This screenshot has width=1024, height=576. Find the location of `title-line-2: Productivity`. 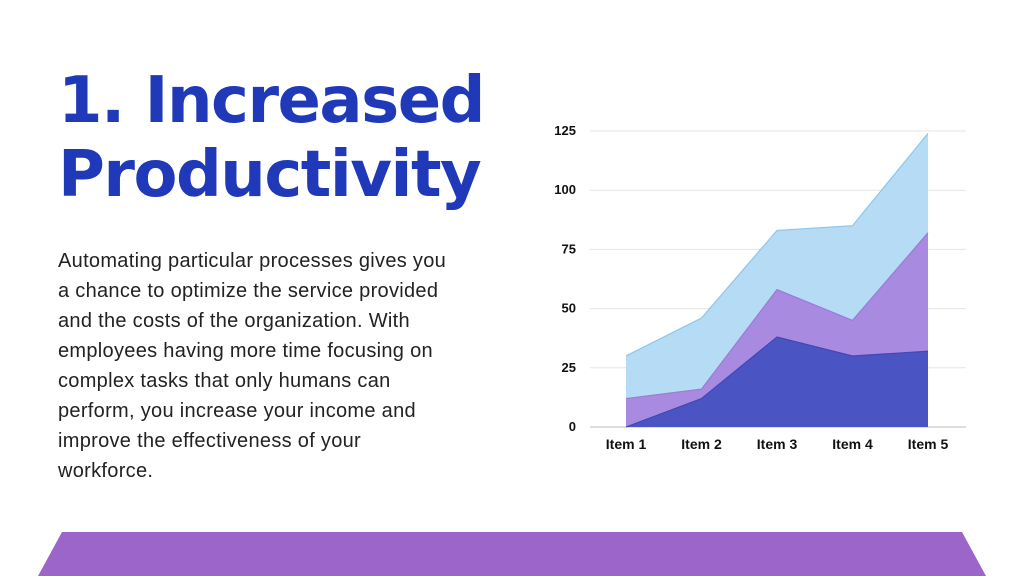

title-line-2: Productivity is located at coordinates (270, 175).